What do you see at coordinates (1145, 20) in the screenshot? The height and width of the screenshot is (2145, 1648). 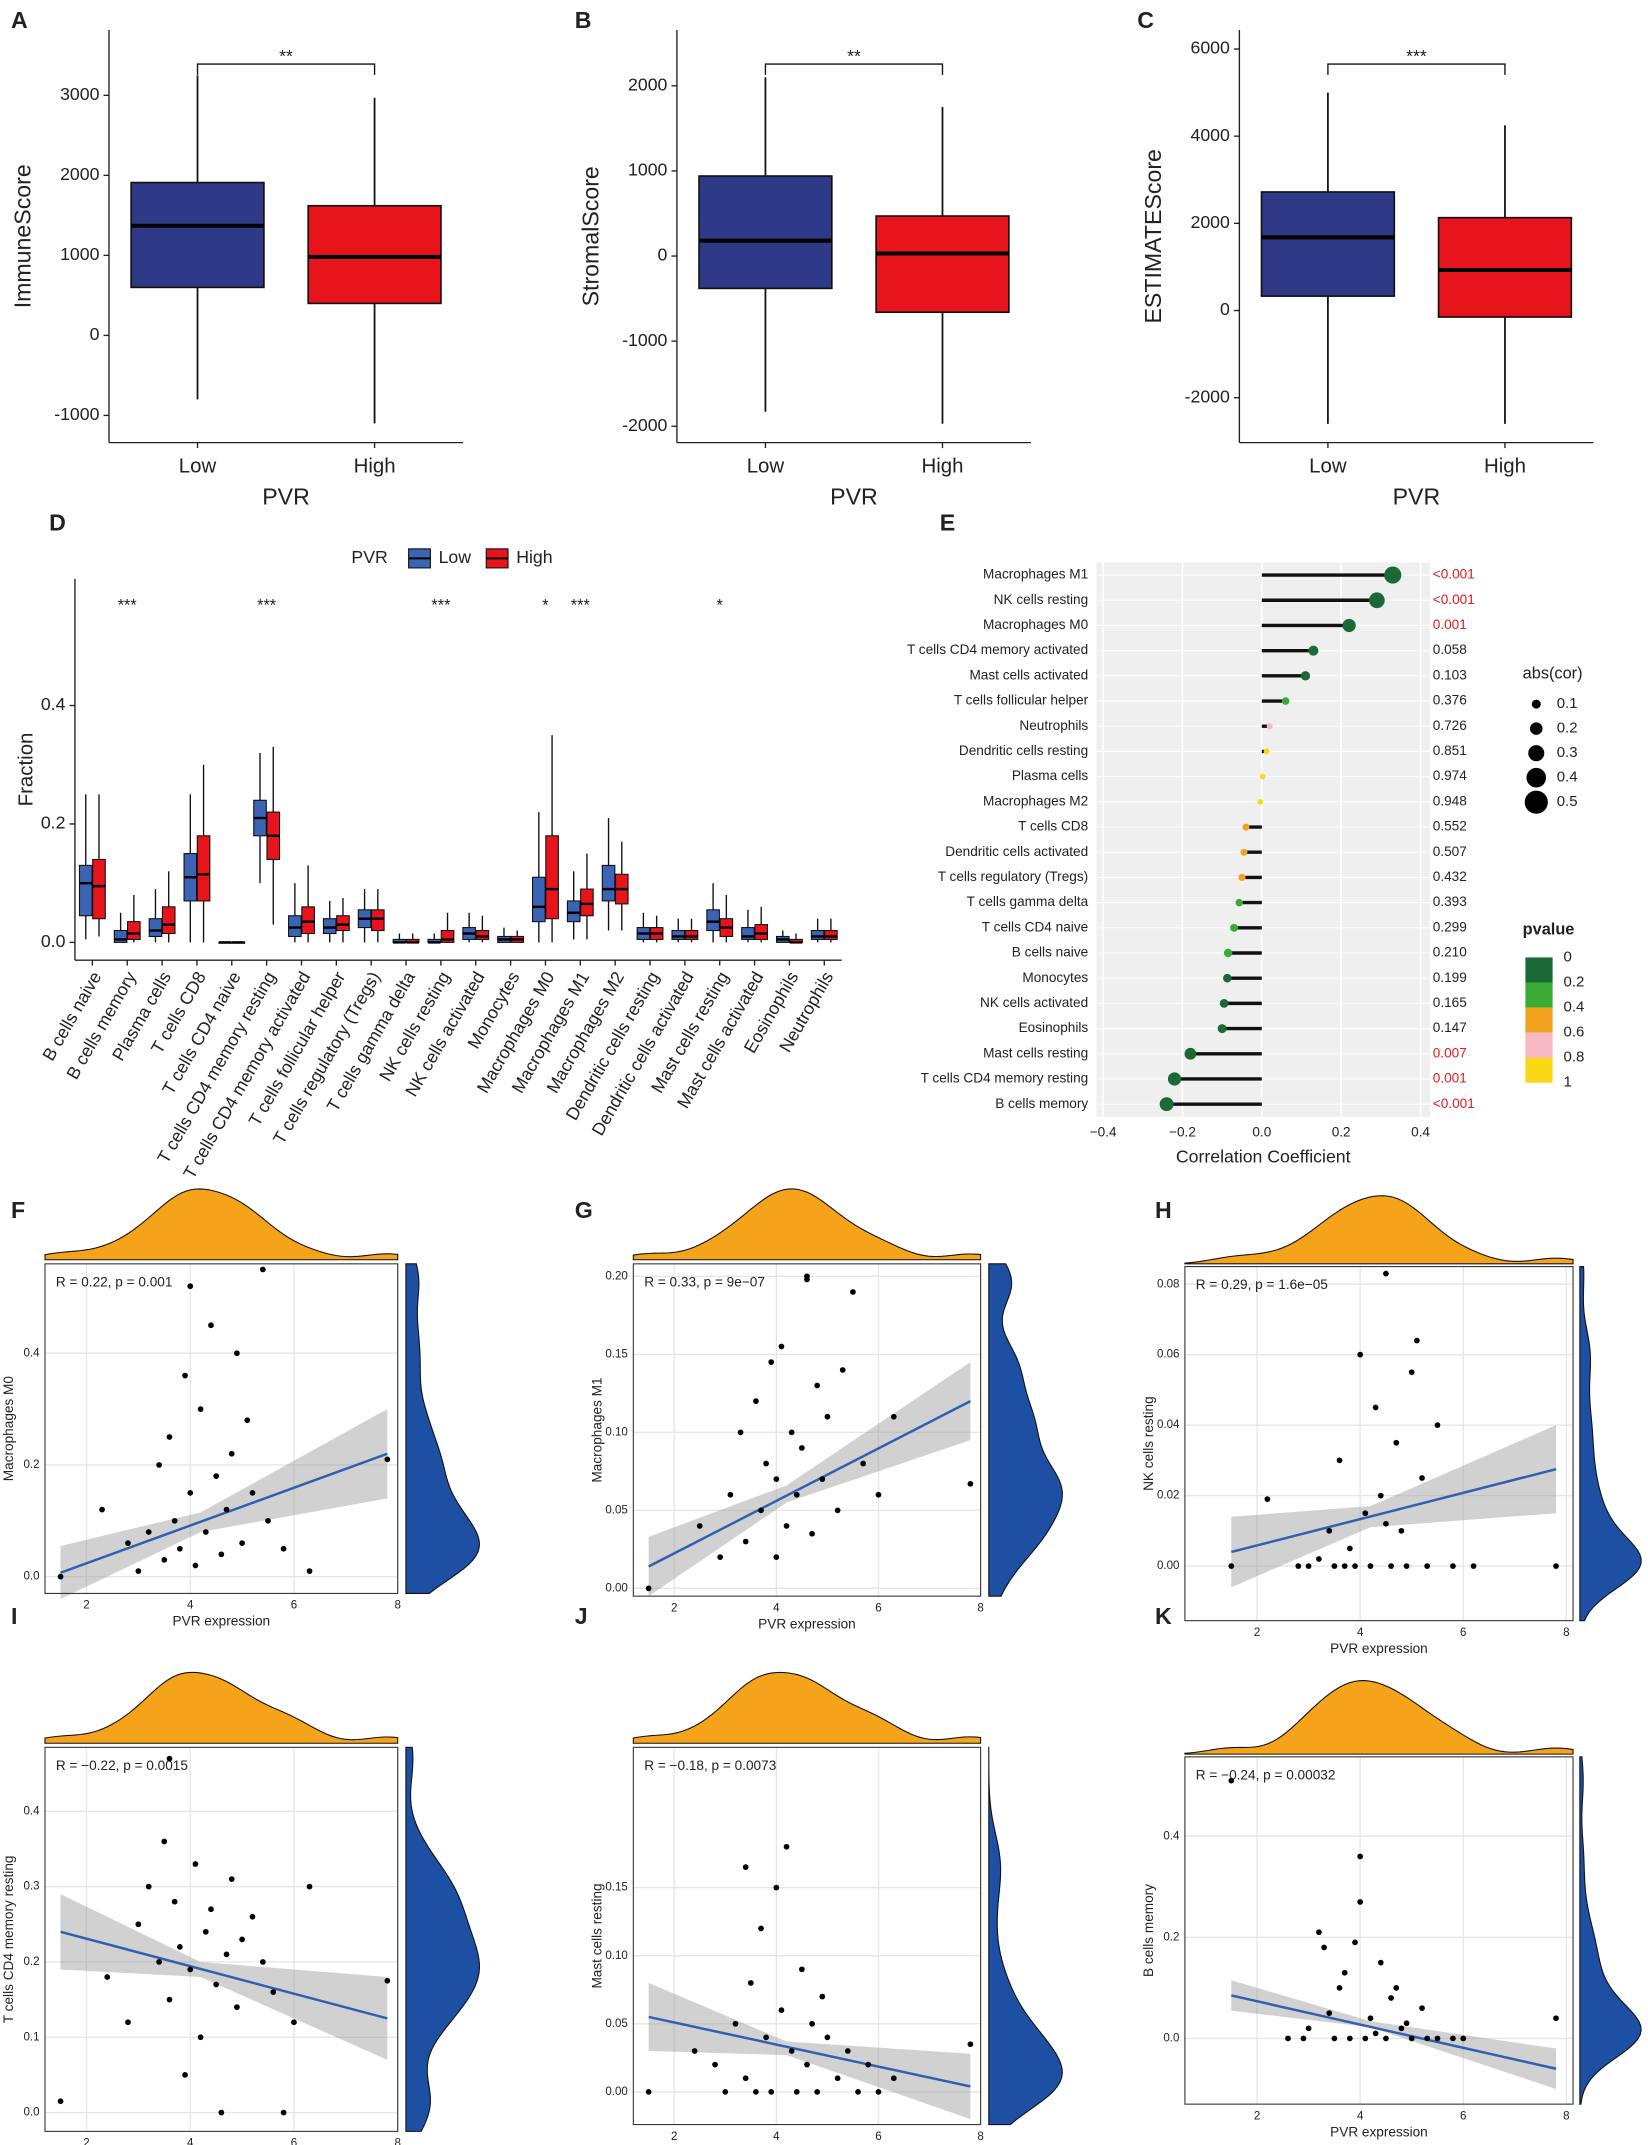 I see `panel-letter: C` at bounding box center [1145, 20].